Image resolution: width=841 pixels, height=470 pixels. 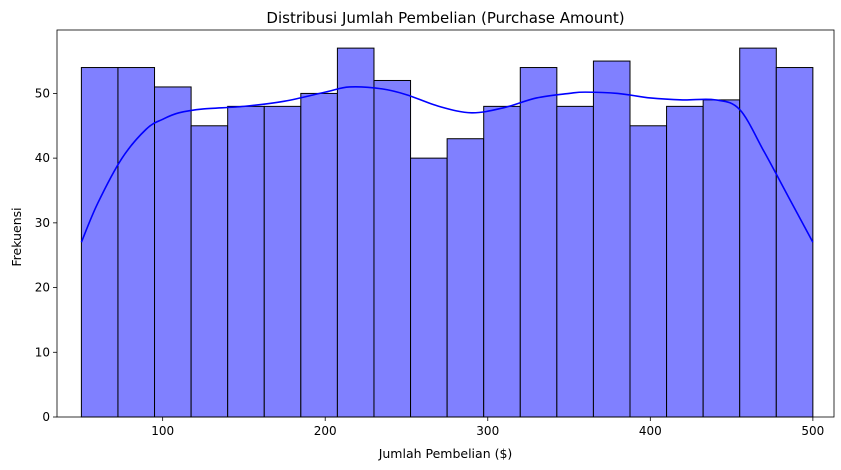 I want to click on y-tick-label: 20, so click(x=42, y=288).